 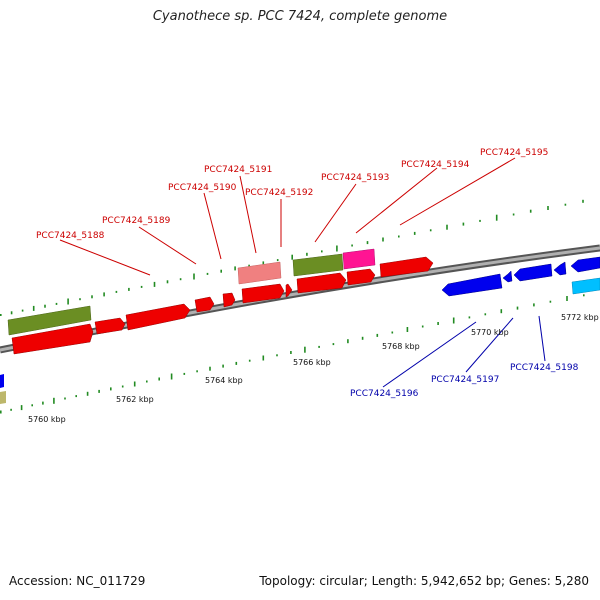 What do you see at coordinates (70, 236) in the screenshot?
I see `label-pcc7424-5188: PCC7424_5188` at bounding box center [70, 236].